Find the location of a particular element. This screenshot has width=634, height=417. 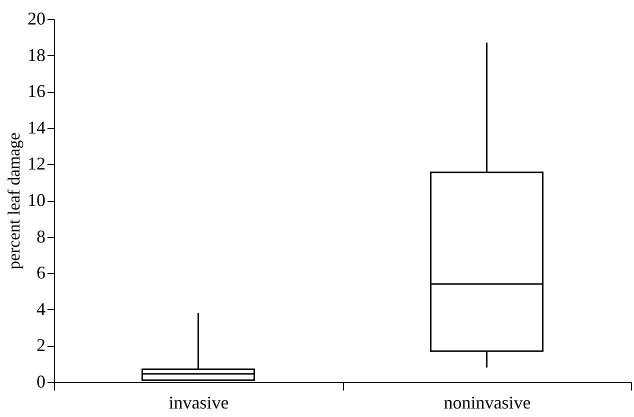

y-axis-title: percent leaf damage is located at coordinates (14, 201).